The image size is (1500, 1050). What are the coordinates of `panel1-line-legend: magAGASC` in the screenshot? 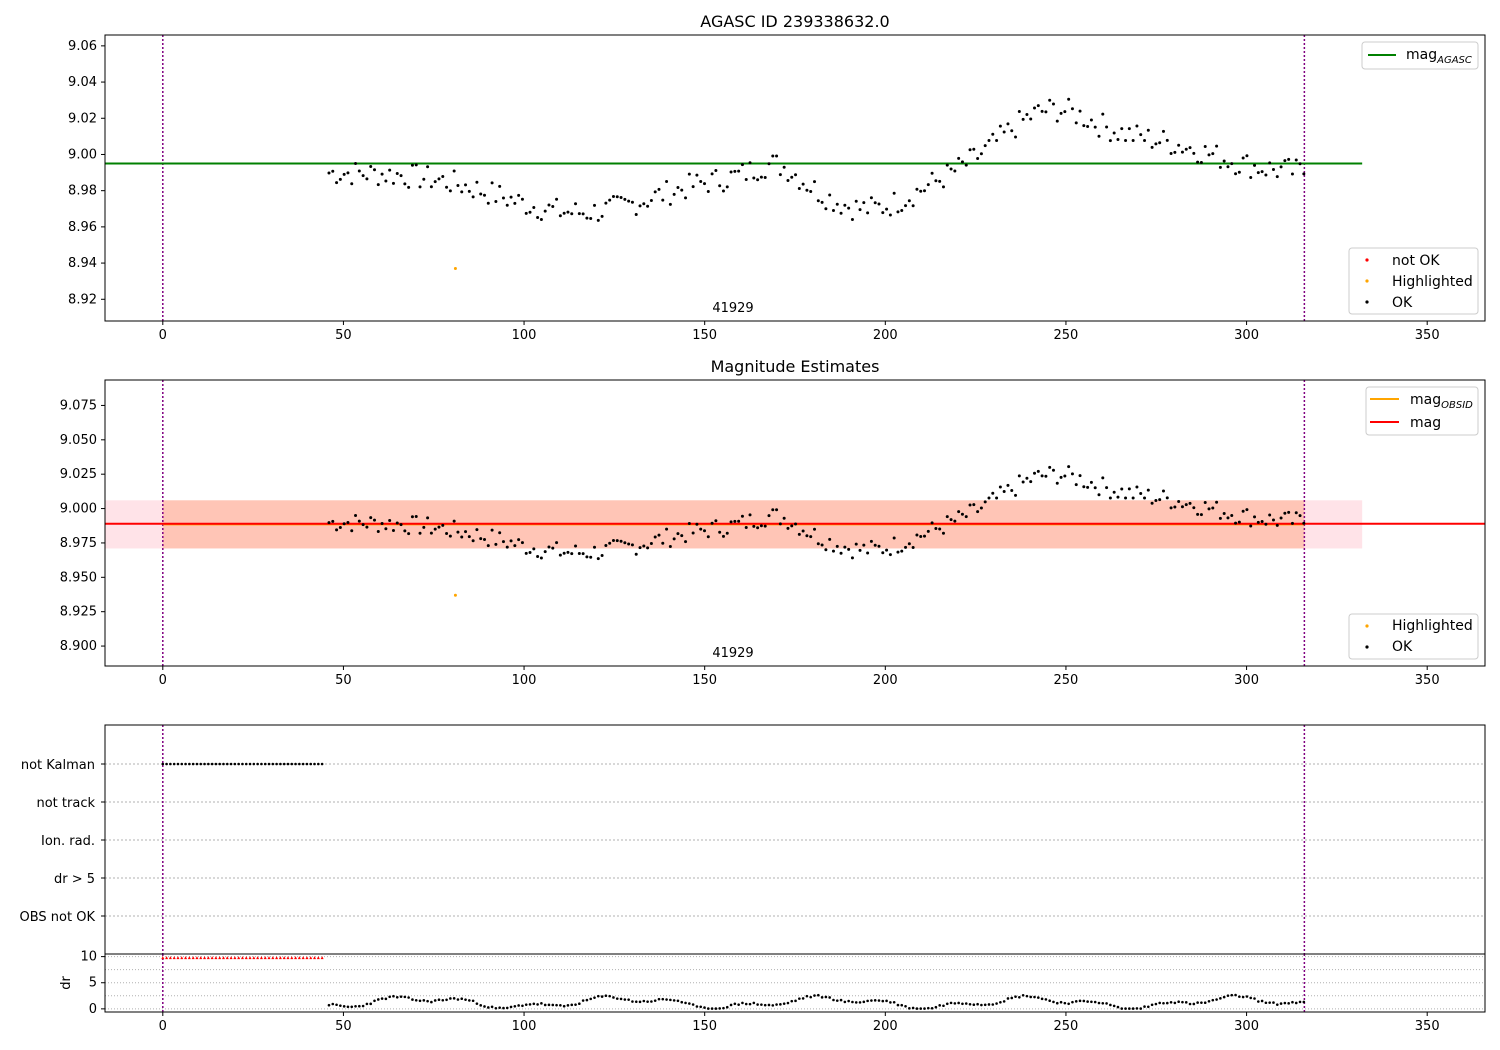 It's located at (1420, 55).